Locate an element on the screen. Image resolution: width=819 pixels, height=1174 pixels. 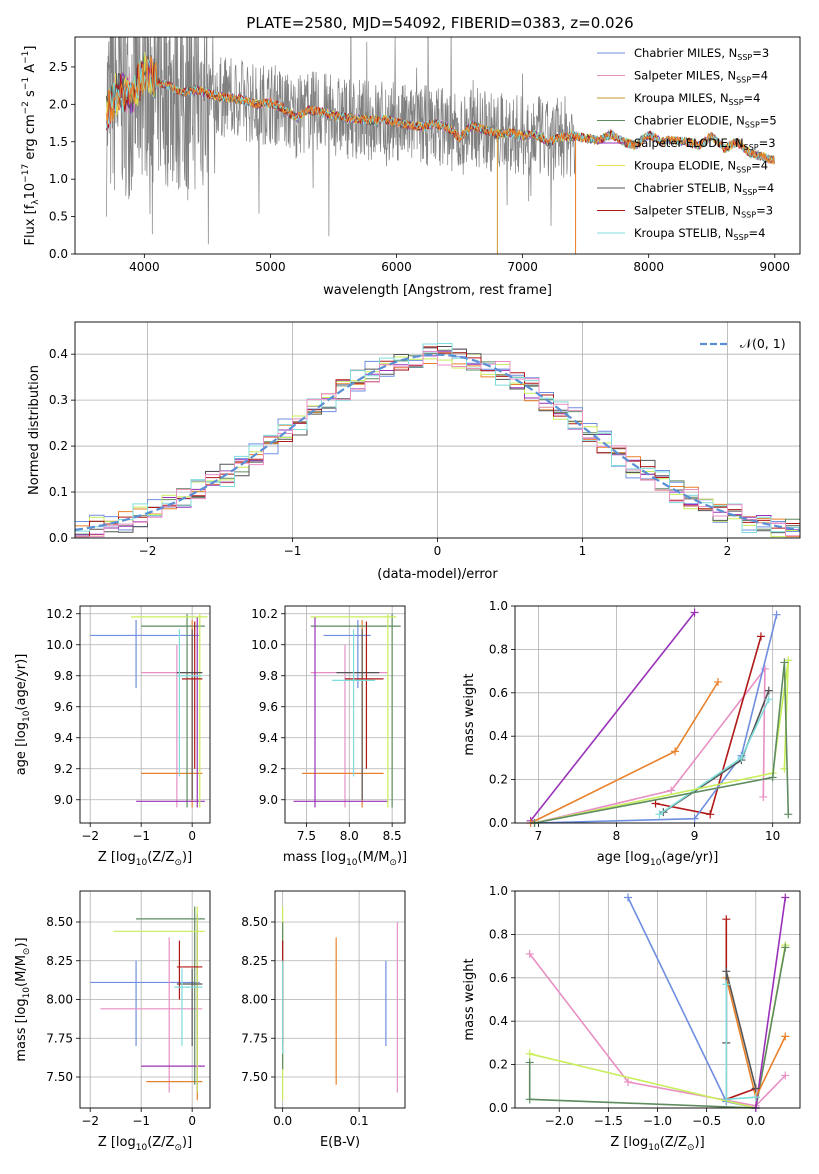
x-tick-label: 10 is located at coordinates (772, 836).